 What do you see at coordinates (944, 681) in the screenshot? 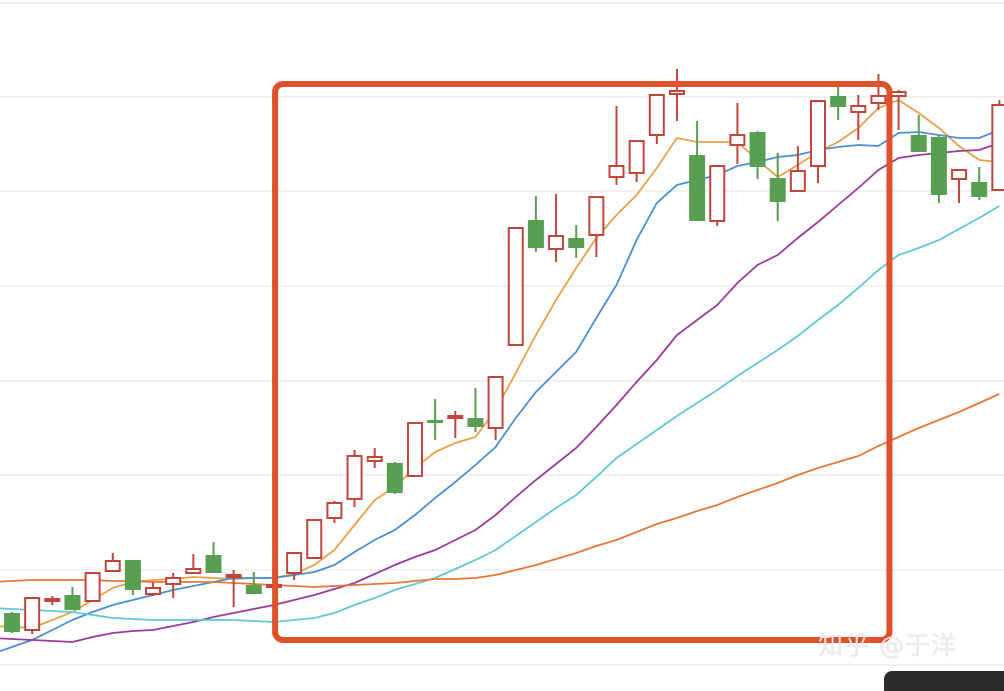
I see `corner-overlay` at bounding box center [944, 681].